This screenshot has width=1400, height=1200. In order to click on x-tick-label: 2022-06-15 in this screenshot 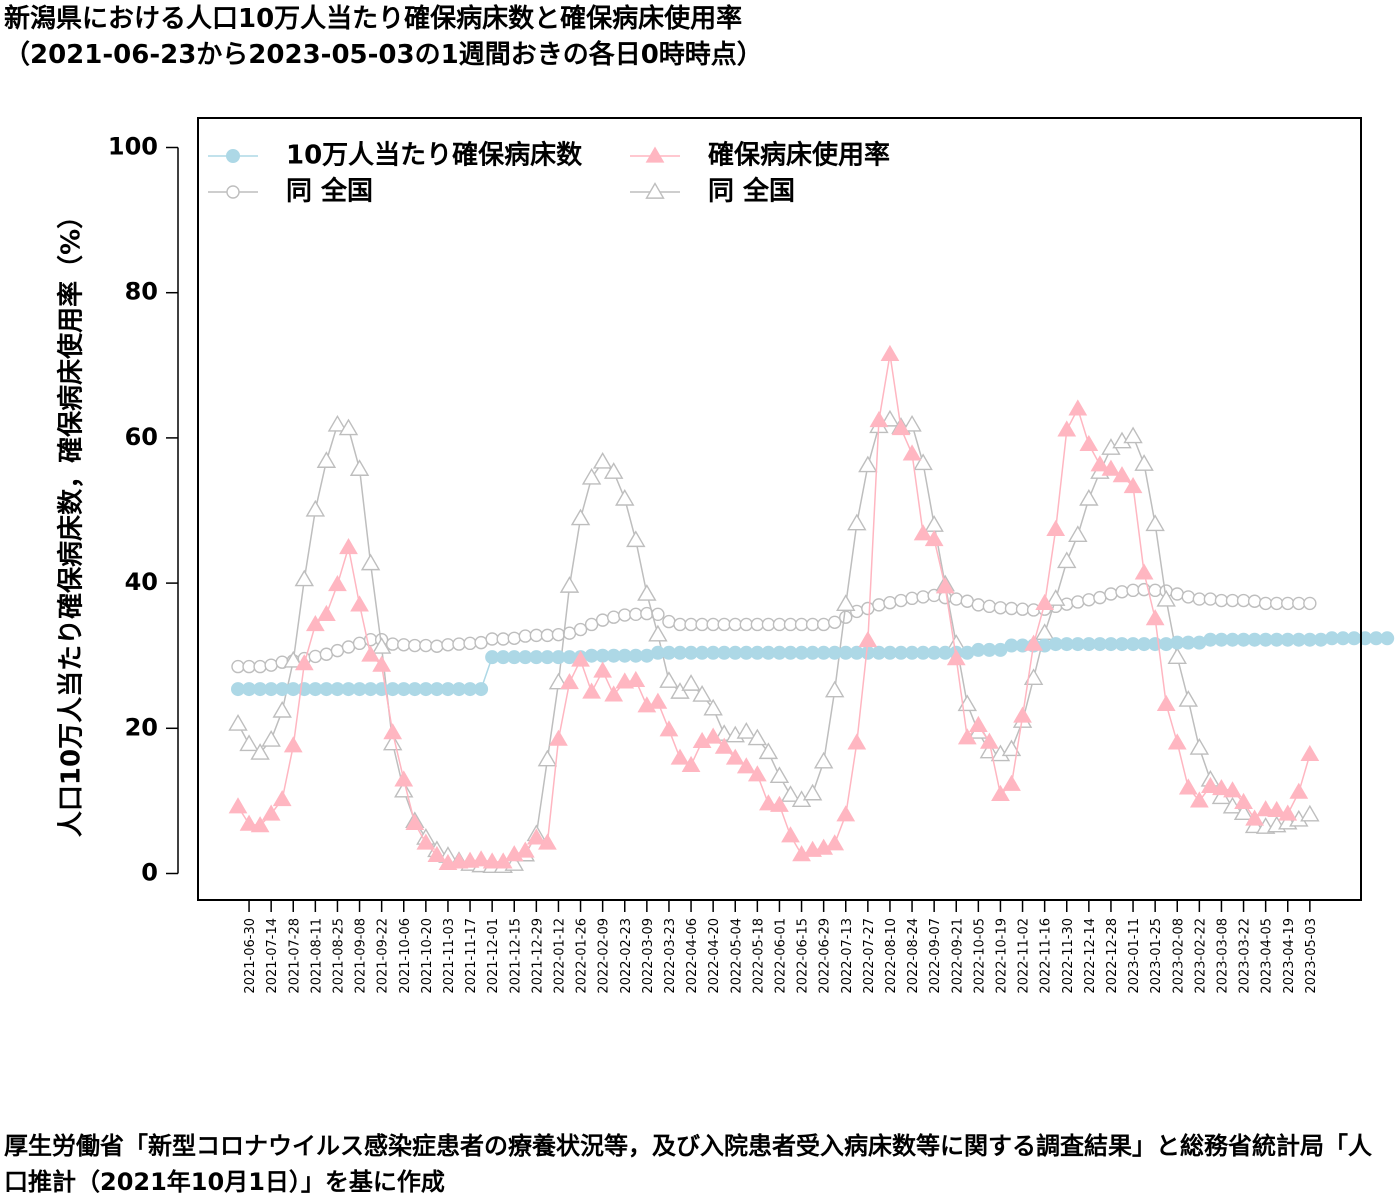, I will do `click(803, 956)`.